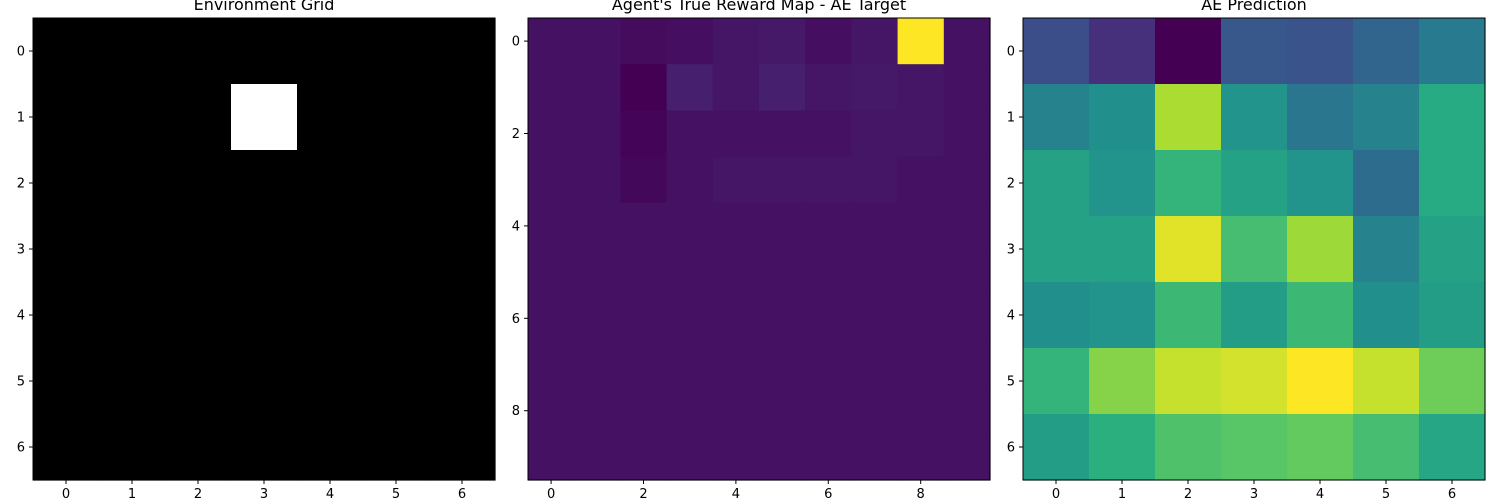 This screenshot has width=1500, height=500. What do you see at coordinates (330, 117) in the screenshot?
I see `env-cell-r1-c4` at bounding box center [330, 117].